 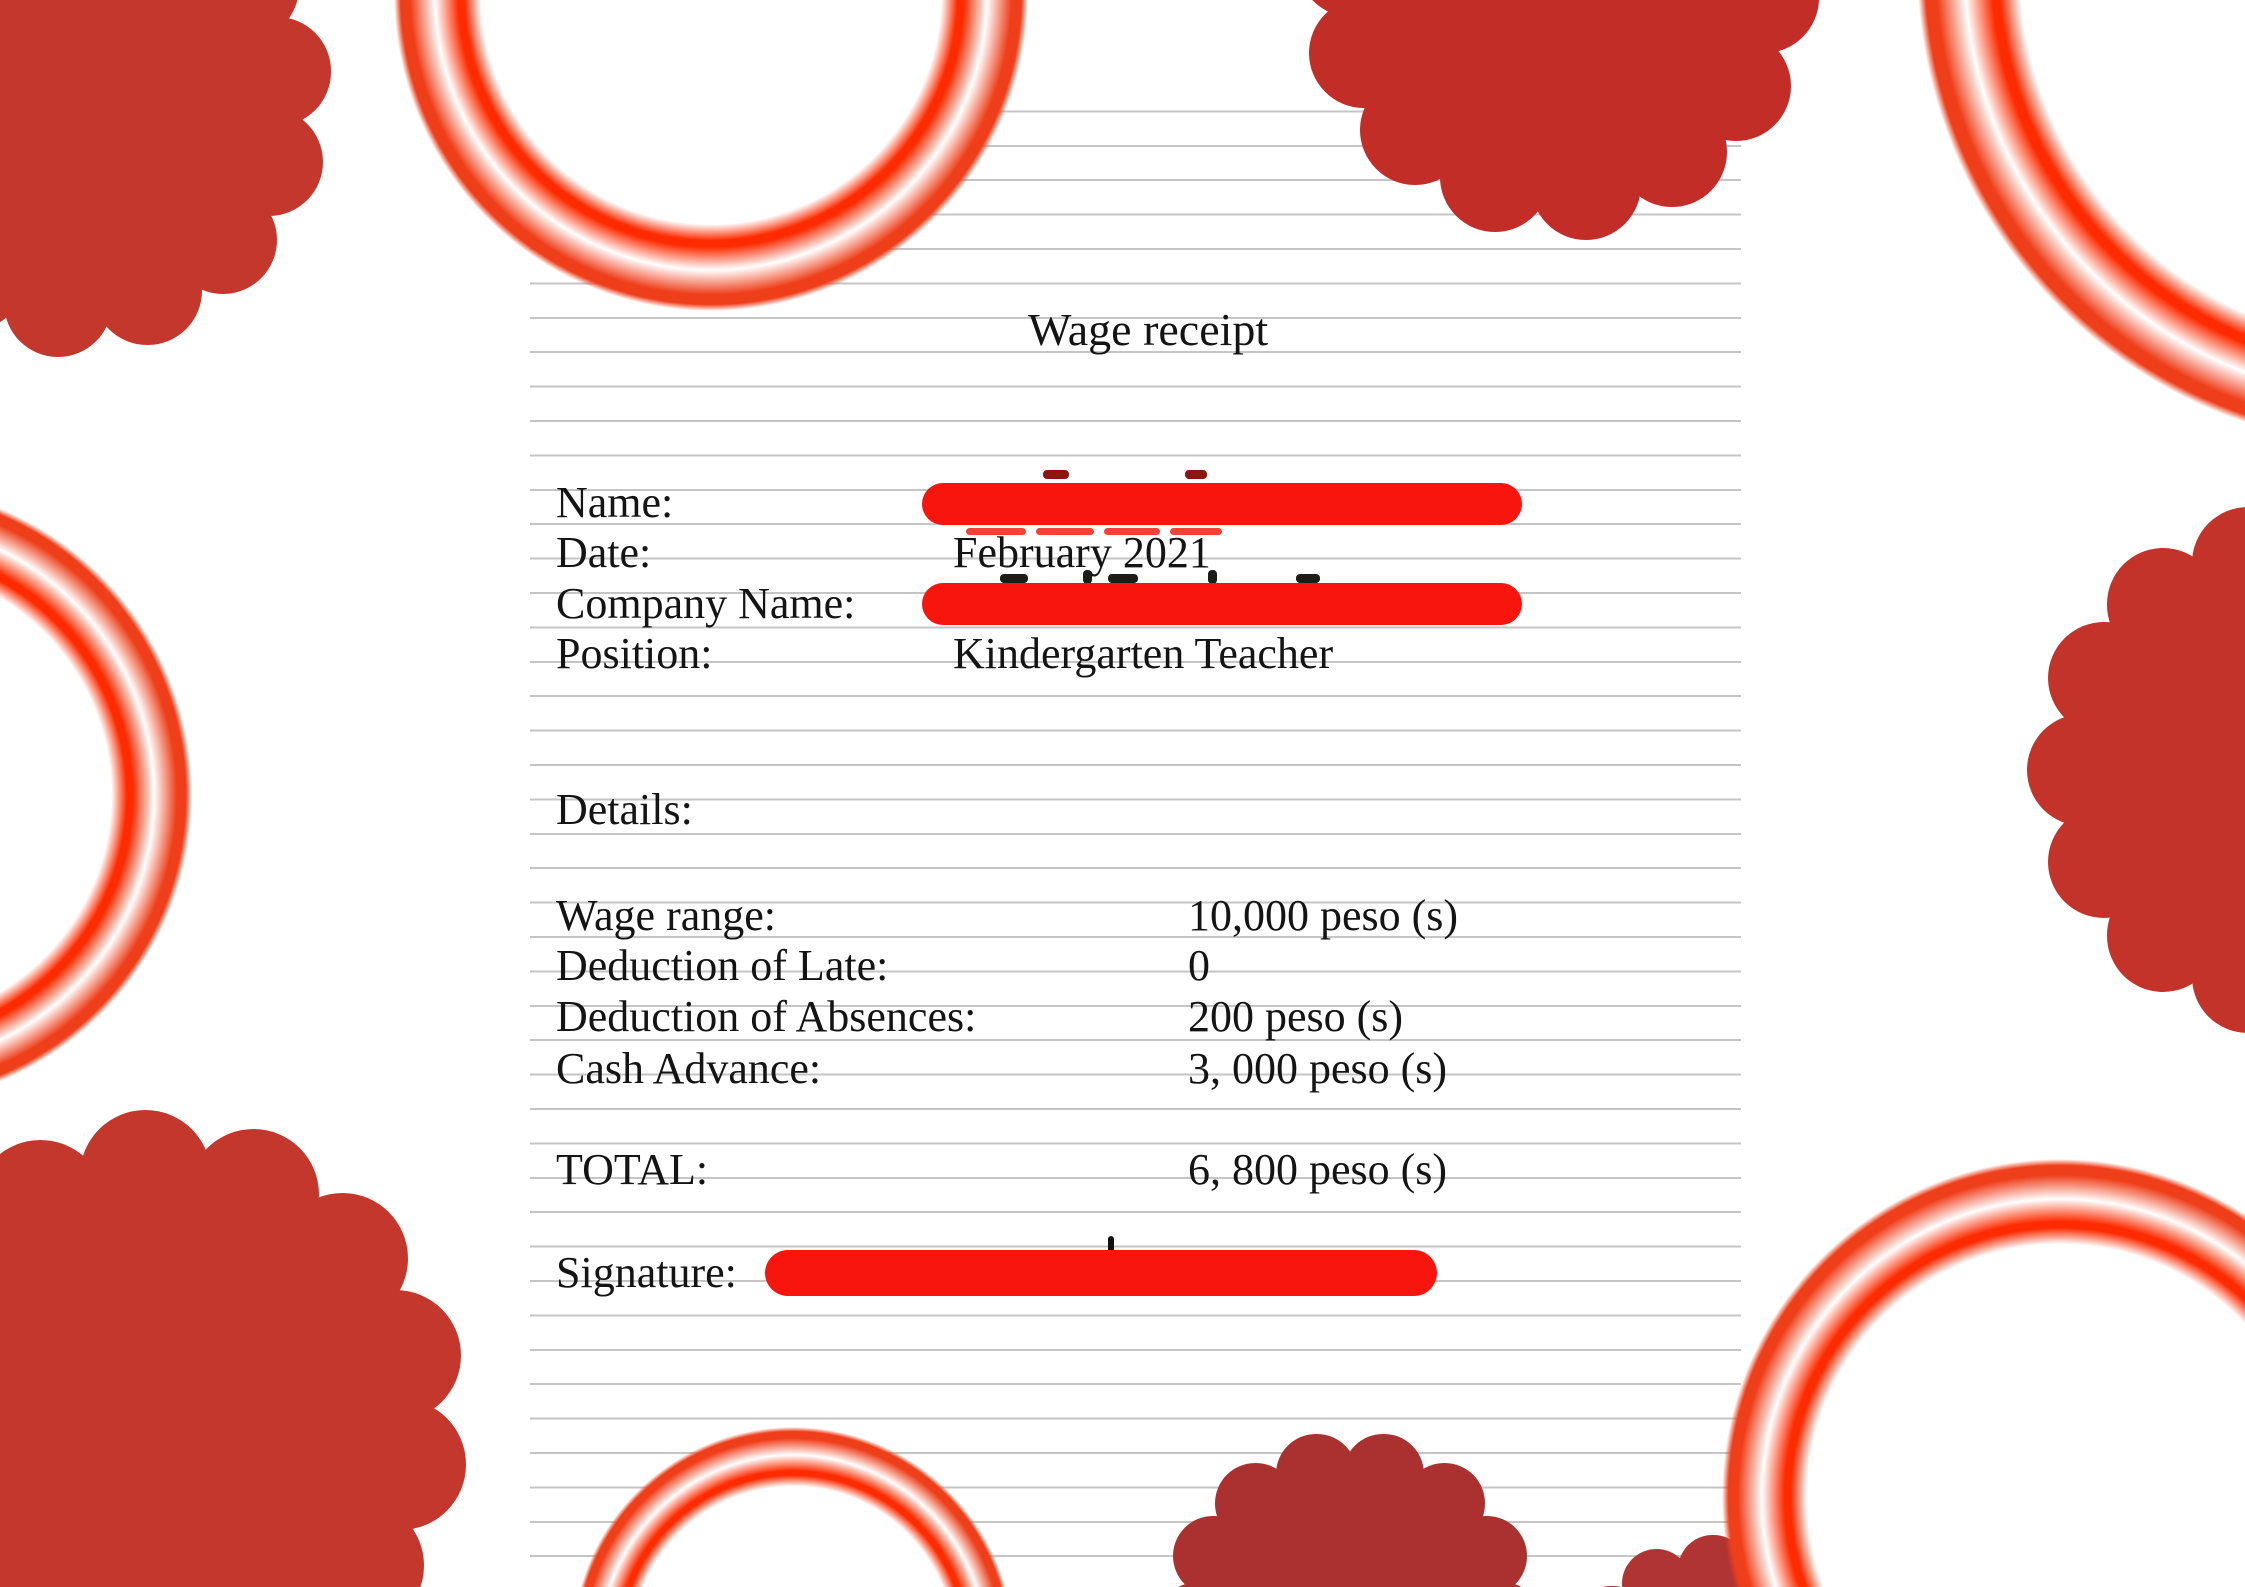 I want to click on details-heading: Details:, so click(x=624, y=809).